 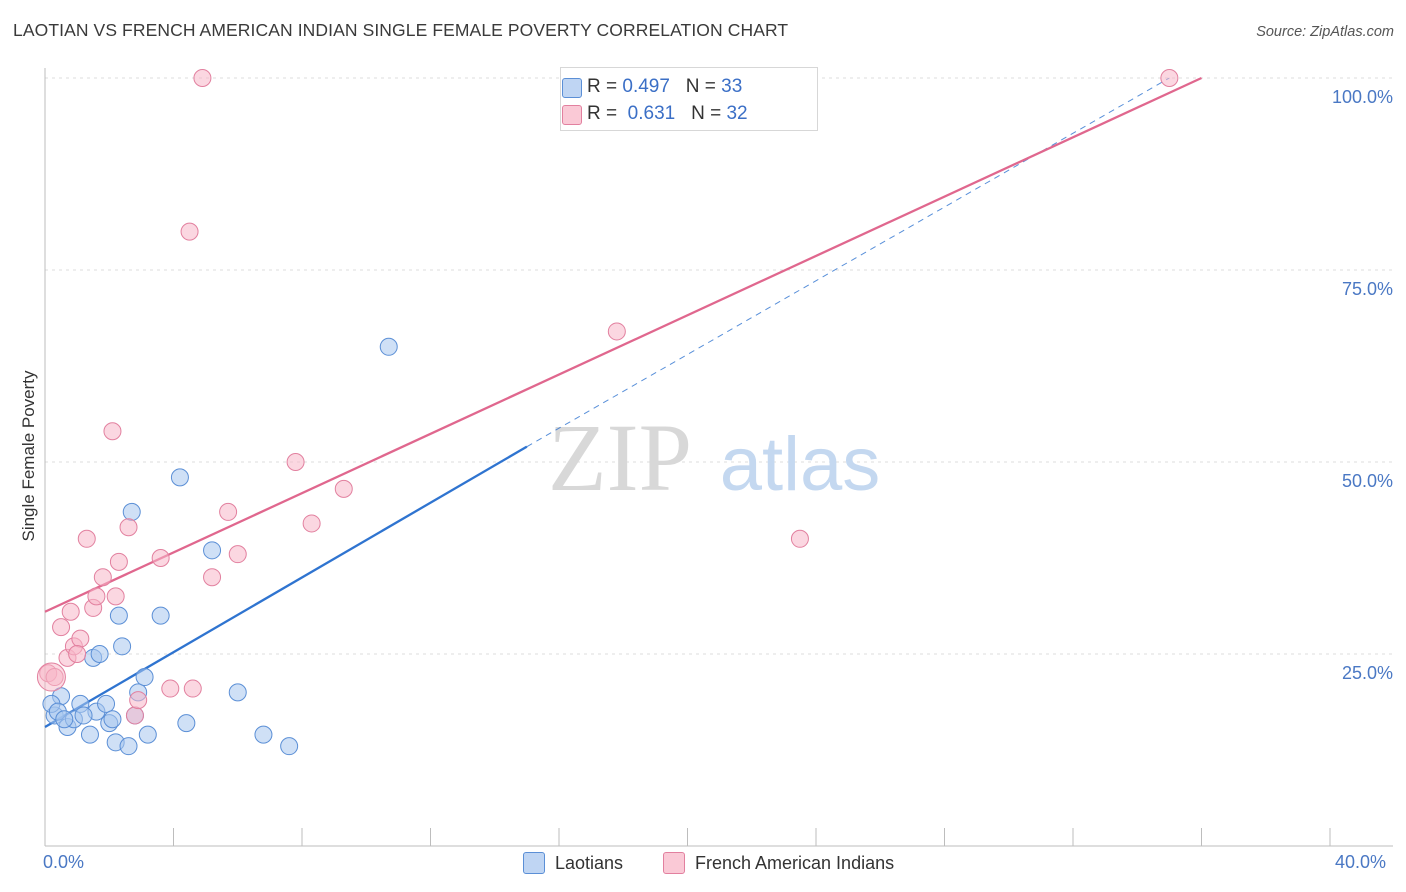 I want to click on source-label: Source: ZipAtlas.com, so click(x=1325, y=32).